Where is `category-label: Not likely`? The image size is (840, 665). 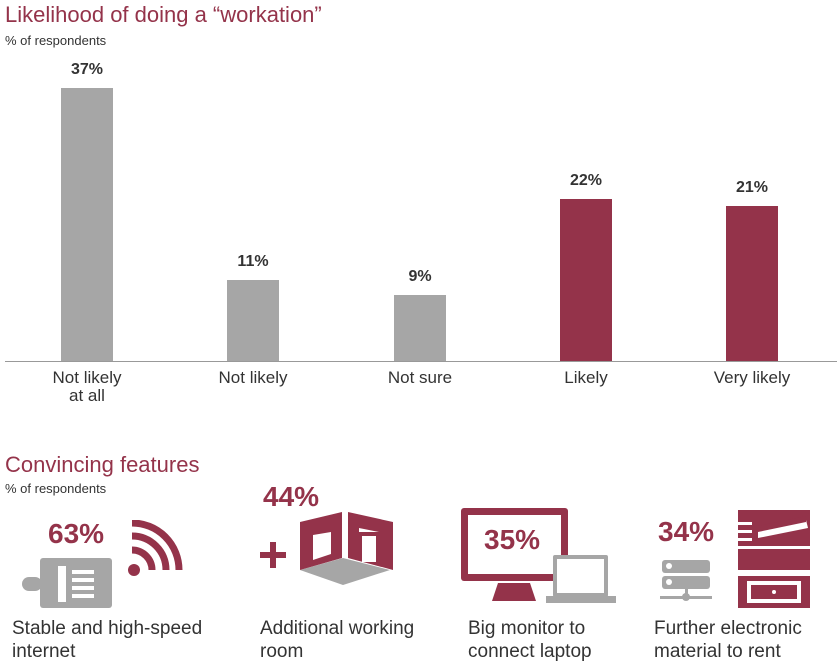
category-label: Not likely is located at coordinates (253, 378).